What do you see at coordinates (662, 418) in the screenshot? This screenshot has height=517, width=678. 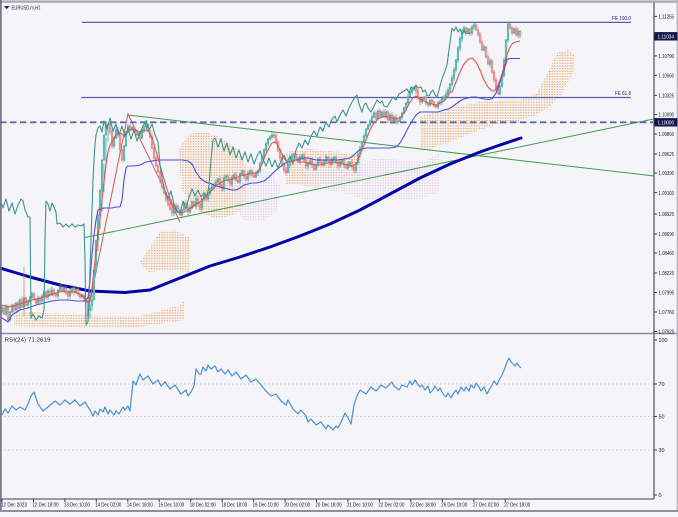 I see `svg-text: 50` at bounding box center [662, 418].